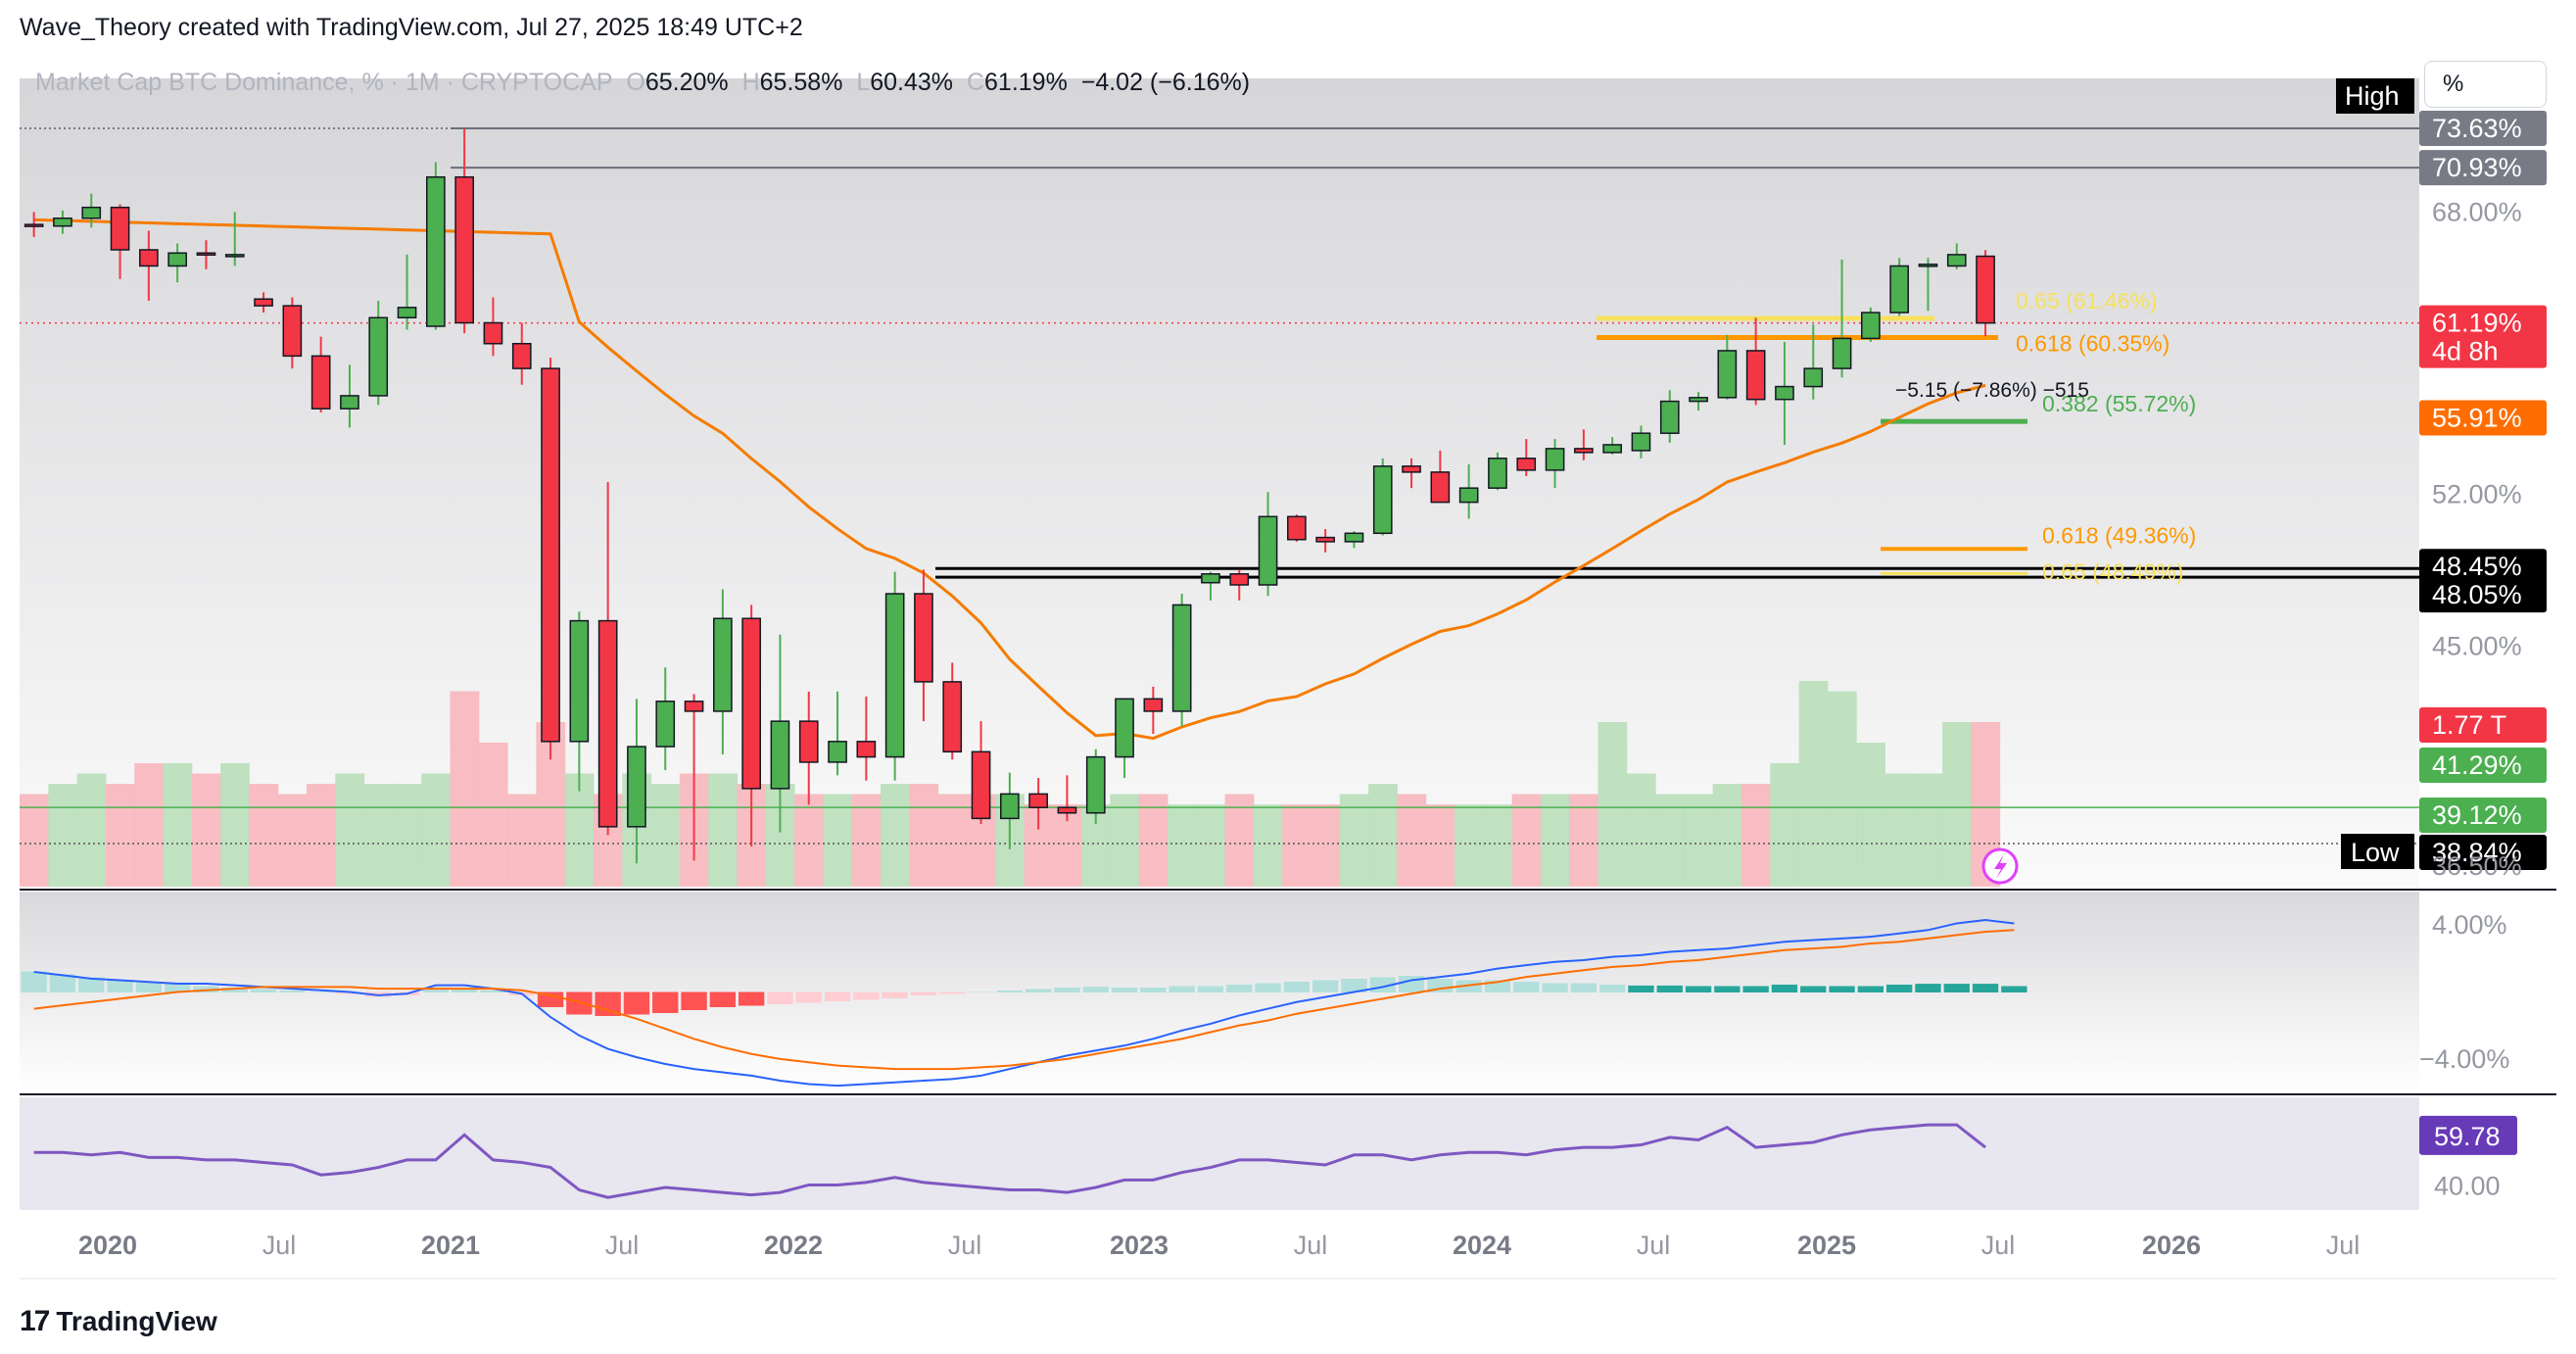 The width and height of the screenshot is (2576, 1354). What do you see at coordinates (2477, 211) in the screenshot?
I see `price-axis-tick: 68.00%` at bounding box center [2477, 211].